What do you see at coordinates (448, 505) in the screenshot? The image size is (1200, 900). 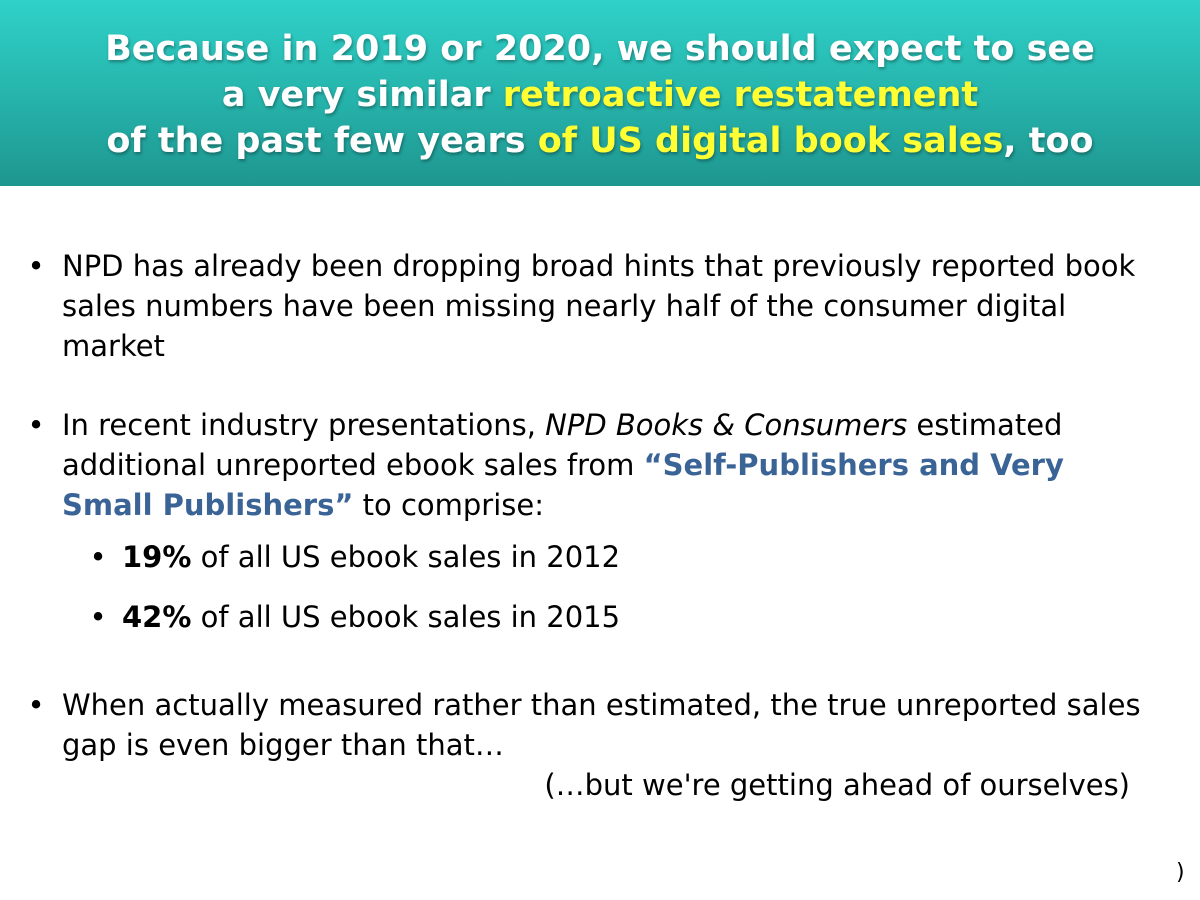 I see `bullet-text-end: to comprise:` at bounding box center [448, 505].